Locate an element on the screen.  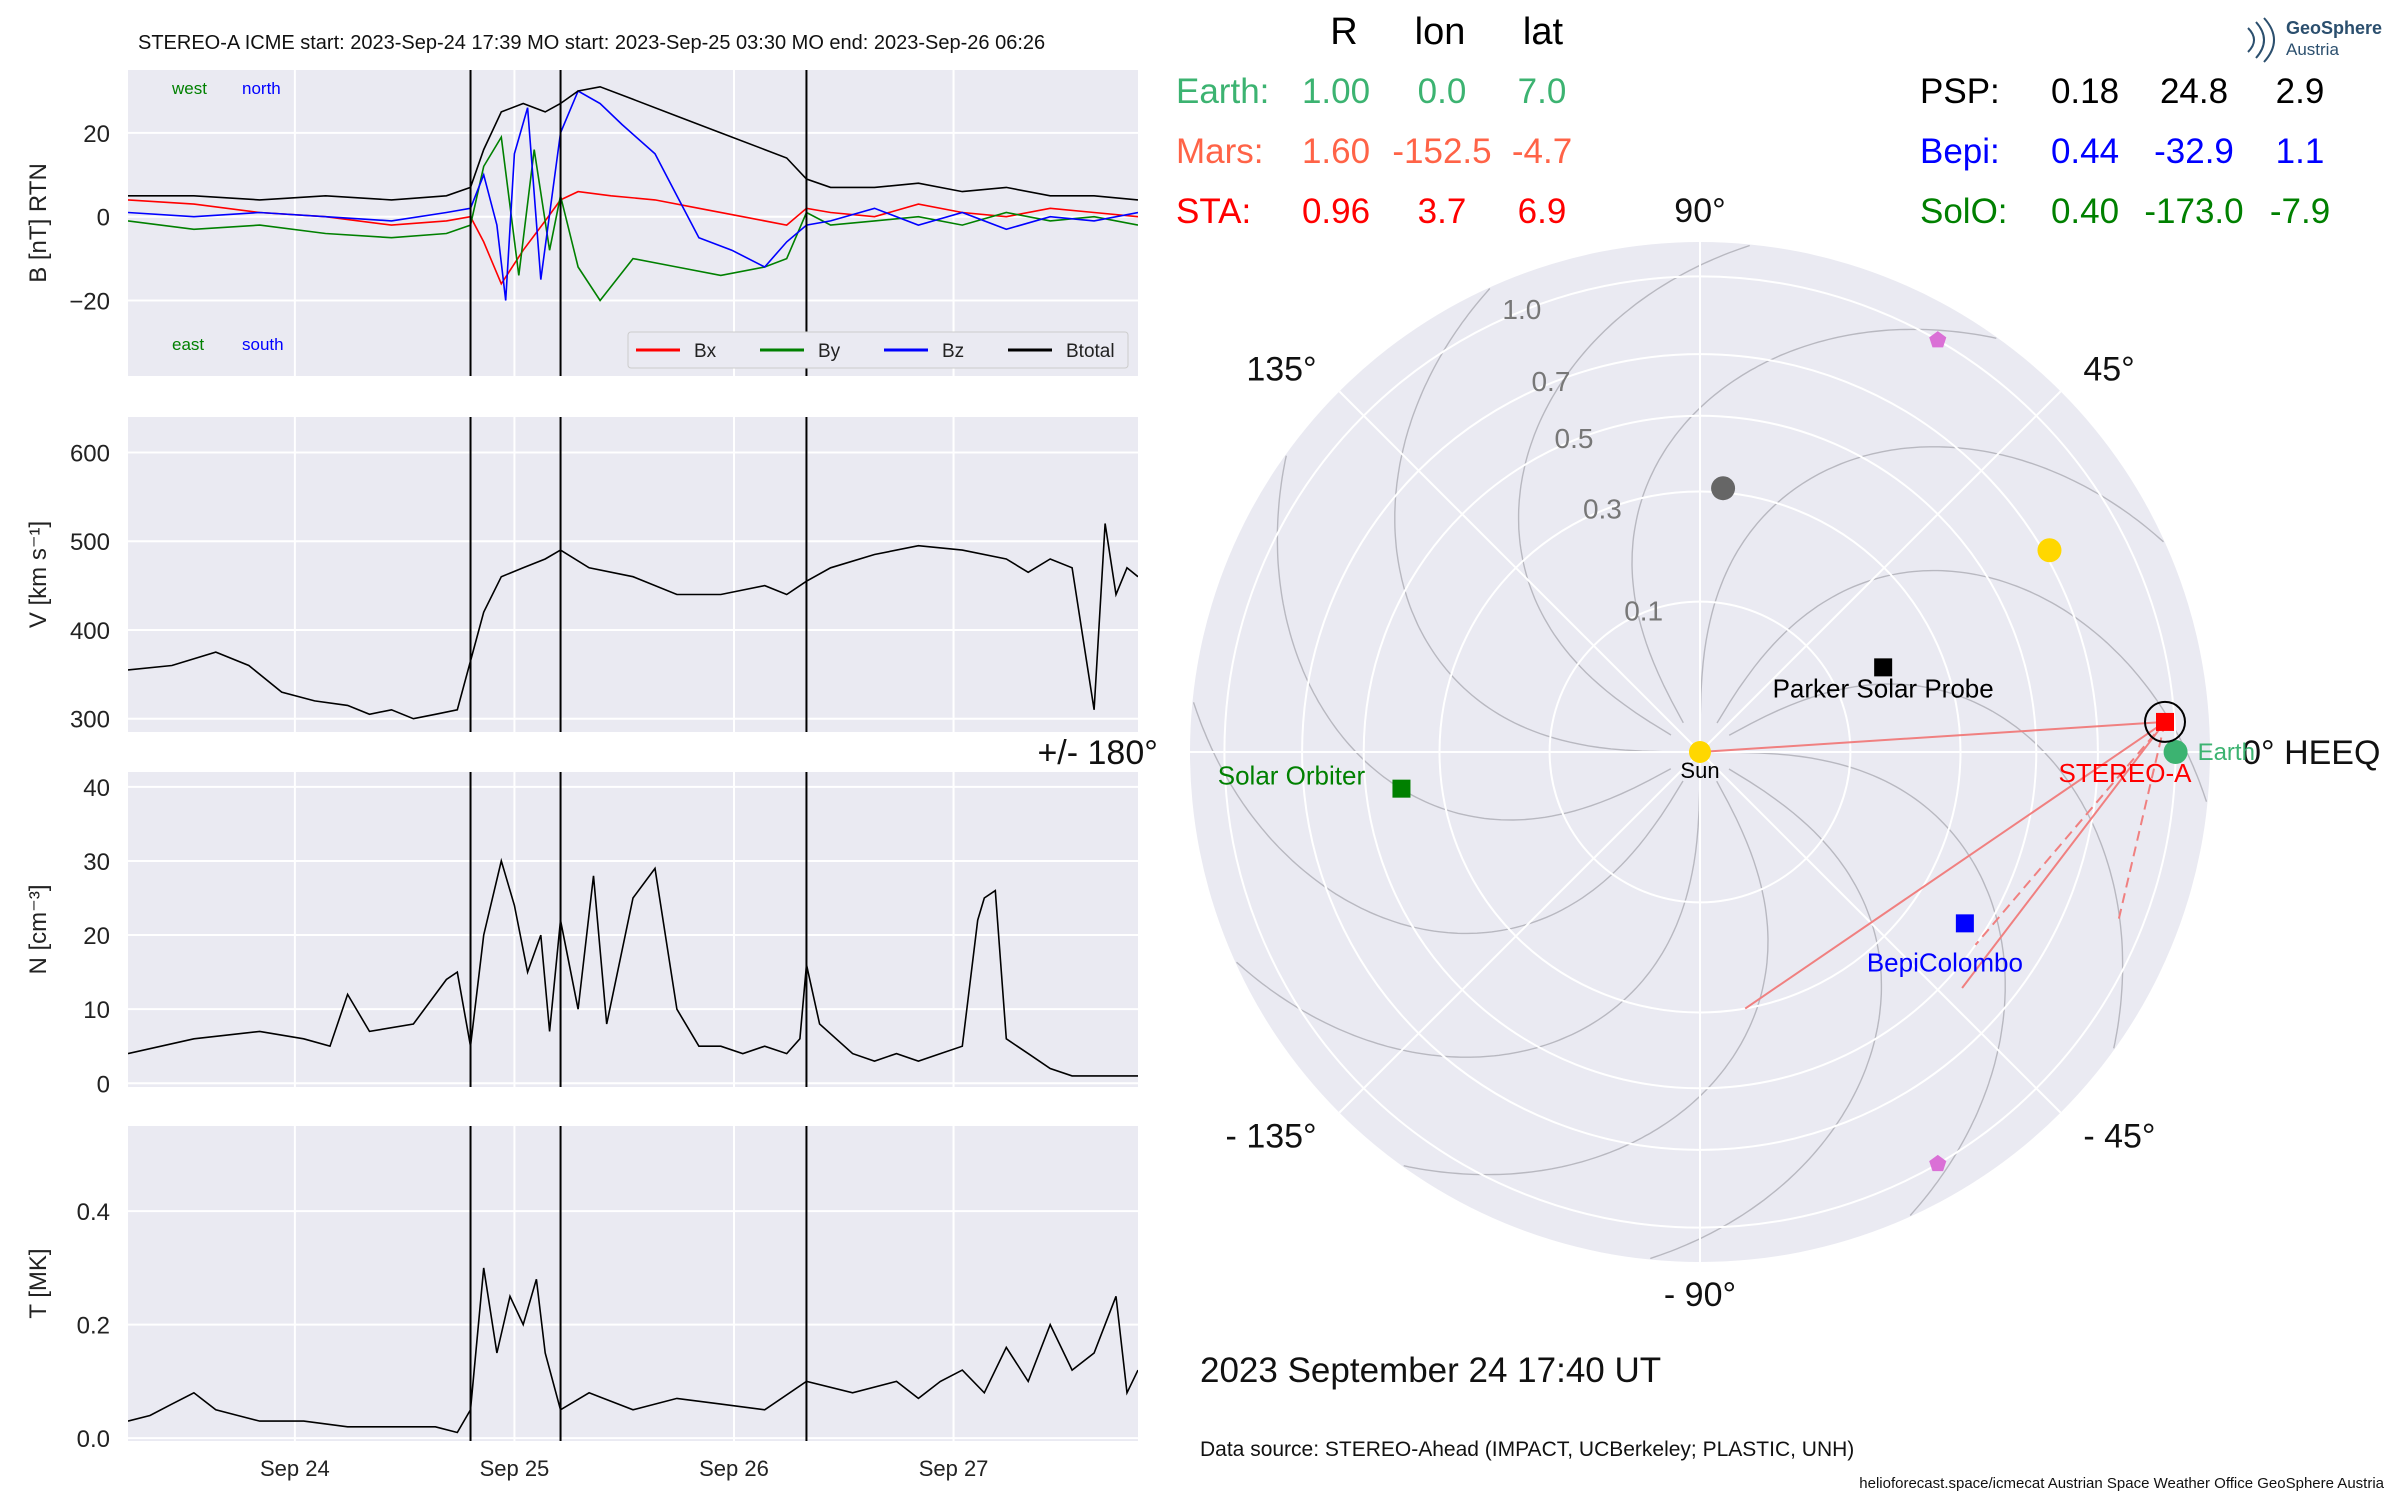
radius-grid-circle is located at coordinates (1700, 752).